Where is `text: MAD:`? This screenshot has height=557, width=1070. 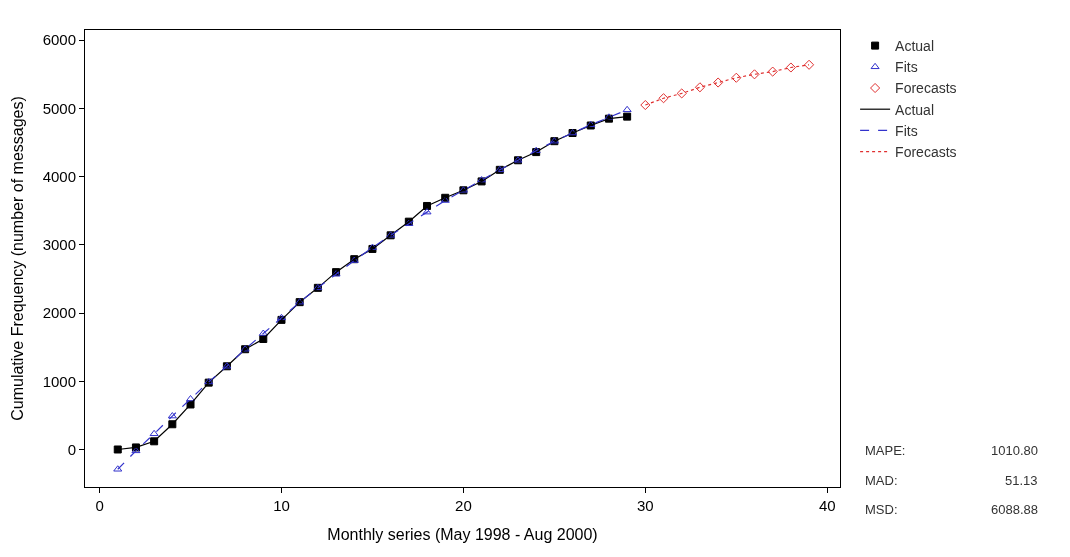 text: MAD: is located at coordinates (881, 480).